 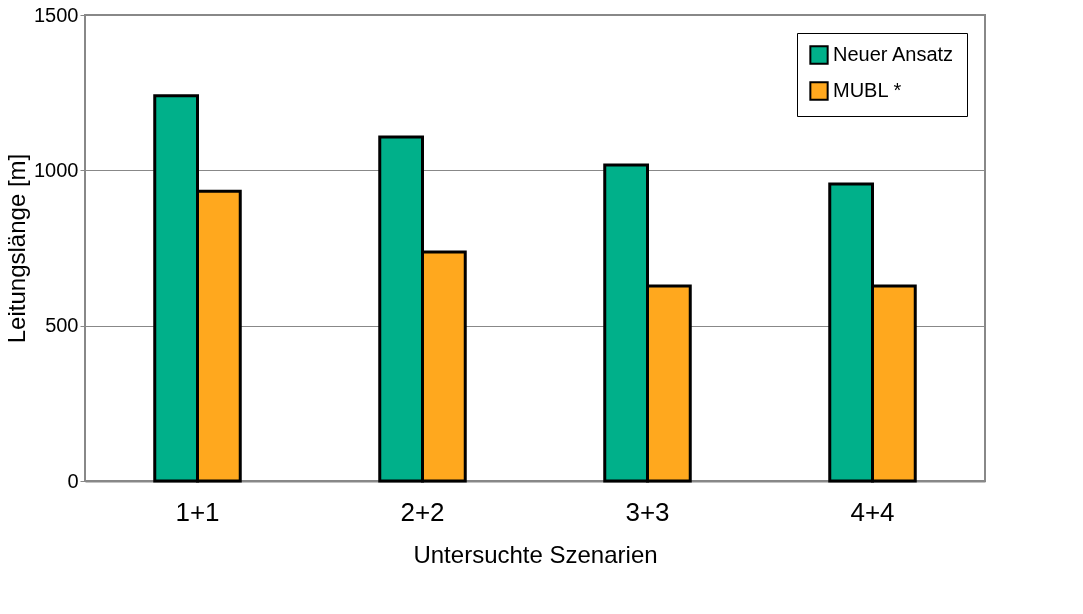 What do you see at coordinates (893, 54) in the screenshot?
I see `legend-label: Neuer Ansatz` at bounding box center [893, 54].